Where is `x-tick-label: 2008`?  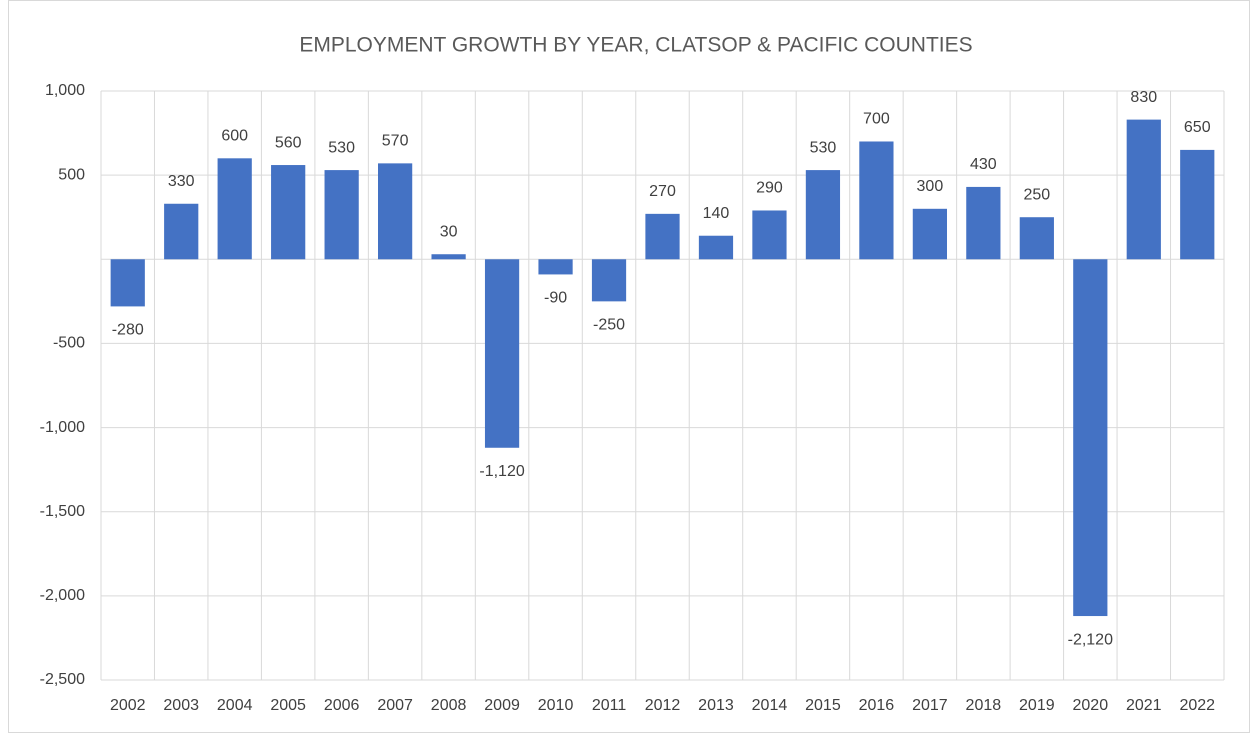 x-tick-label: 2008 is located at coordinates (449, 705).